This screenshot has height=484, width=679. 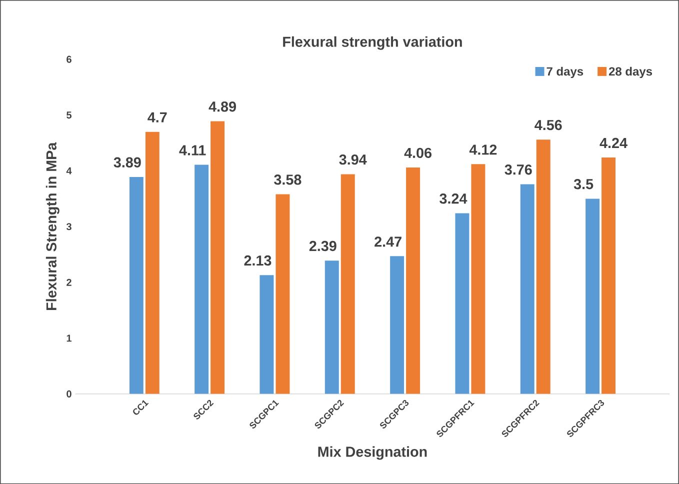 I want to click on y-axis-title: Flexural Strength in MPa, so click(x=53, y=226).